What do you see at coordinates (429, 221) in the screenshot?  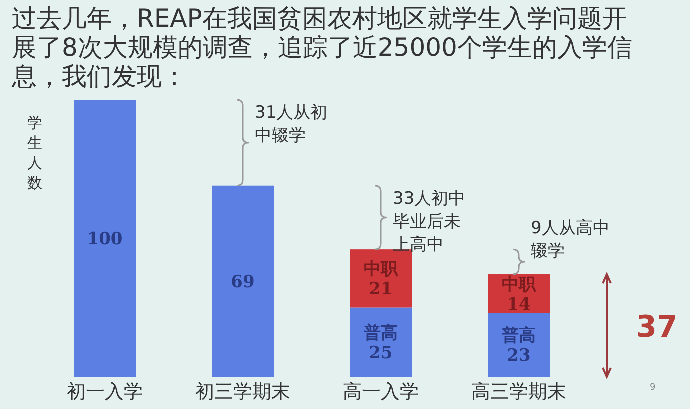 I see `annotation: 33人初中毕业后未上高中` at bounding box center [429, 221].